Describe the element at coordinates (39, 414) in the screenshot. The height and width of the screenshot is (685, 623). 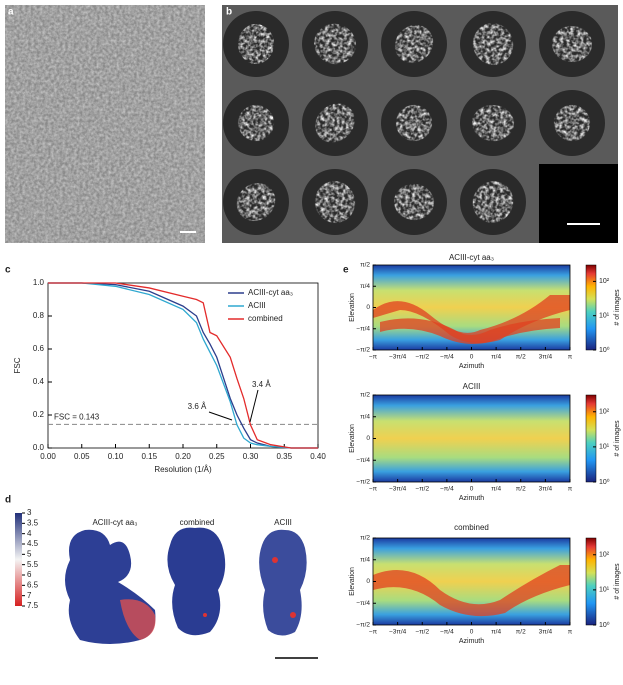
I see `y-tick-label: 0.2` at that location.